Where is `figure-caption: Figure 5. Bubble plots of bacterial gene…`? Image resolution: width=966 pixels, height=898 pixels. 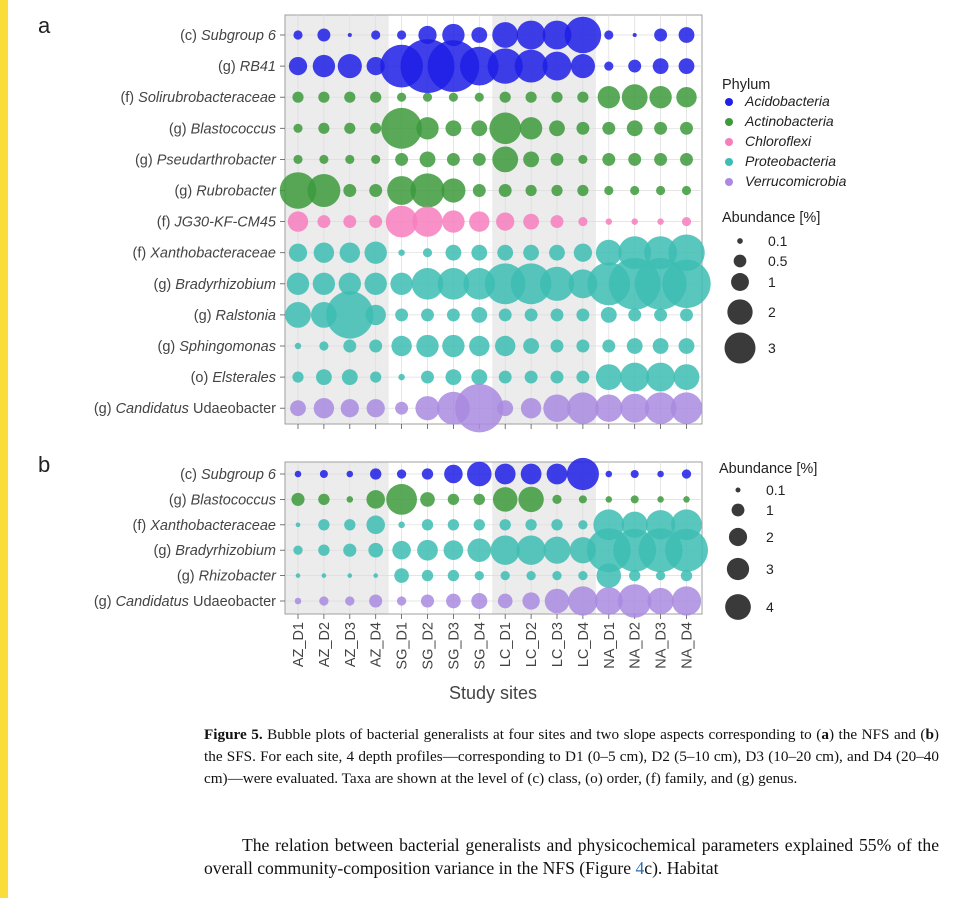
figure-caption: Figure 5. Bubble plots of bacterial gene… is located at coordinates (571, 757).